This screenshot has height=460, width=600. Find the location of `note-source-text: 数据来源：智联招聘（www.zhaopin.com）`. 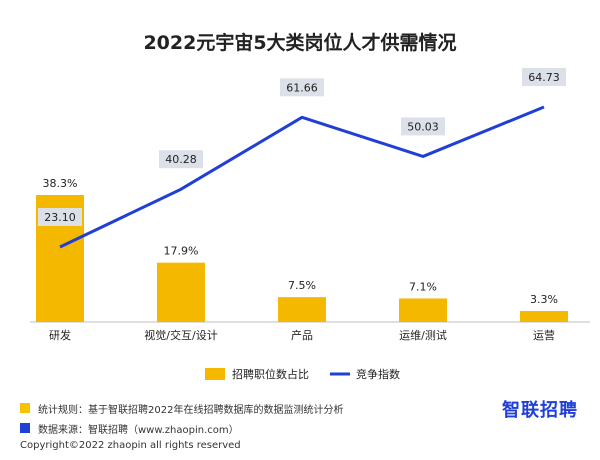

note-source-text: 数据来源：智联招聘（www.zhaopin.com） is located at coordinates (138, 430).